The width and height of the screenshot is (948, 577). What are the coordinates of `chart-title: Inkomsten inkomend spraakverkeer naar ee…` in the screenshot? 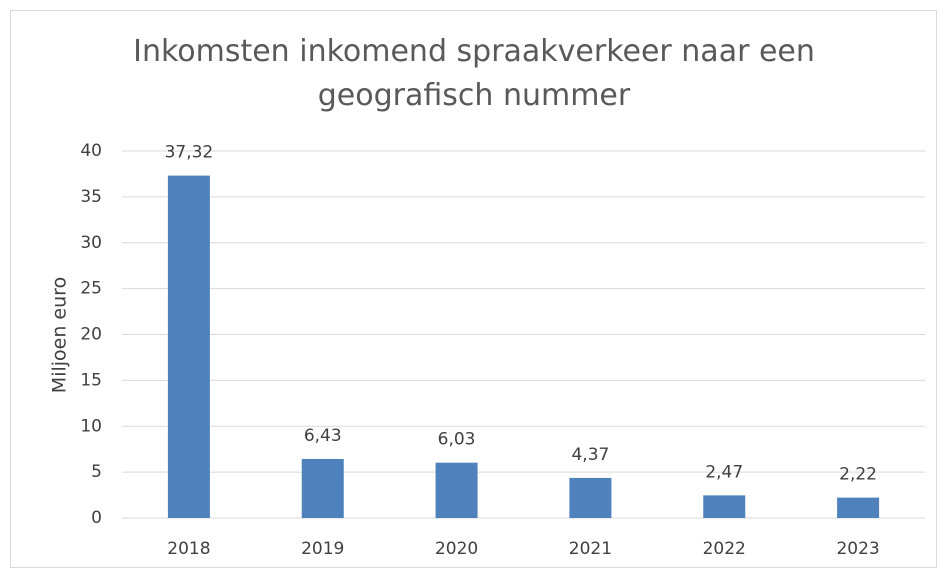 It's located at (474, 73).